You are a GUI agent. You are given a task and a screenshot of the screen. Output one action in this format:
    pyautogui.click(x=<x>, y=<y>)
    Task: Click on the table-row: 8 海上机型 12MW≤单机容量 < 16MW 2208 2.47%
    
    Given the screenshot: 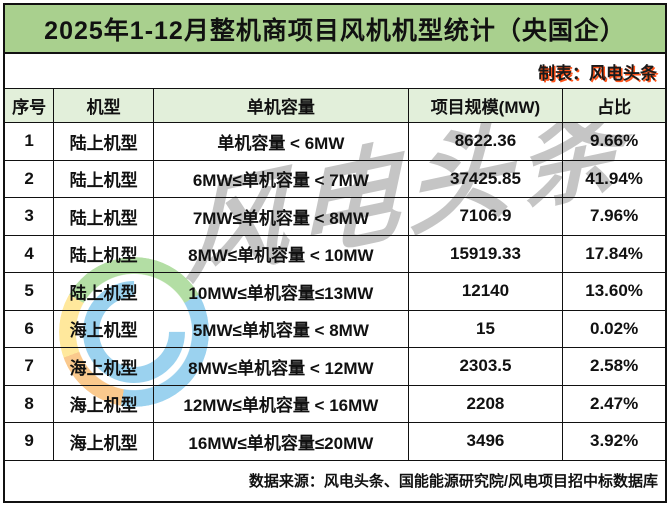 What is the action you would take?
    pyautogui.click(x=335, y=403)
    